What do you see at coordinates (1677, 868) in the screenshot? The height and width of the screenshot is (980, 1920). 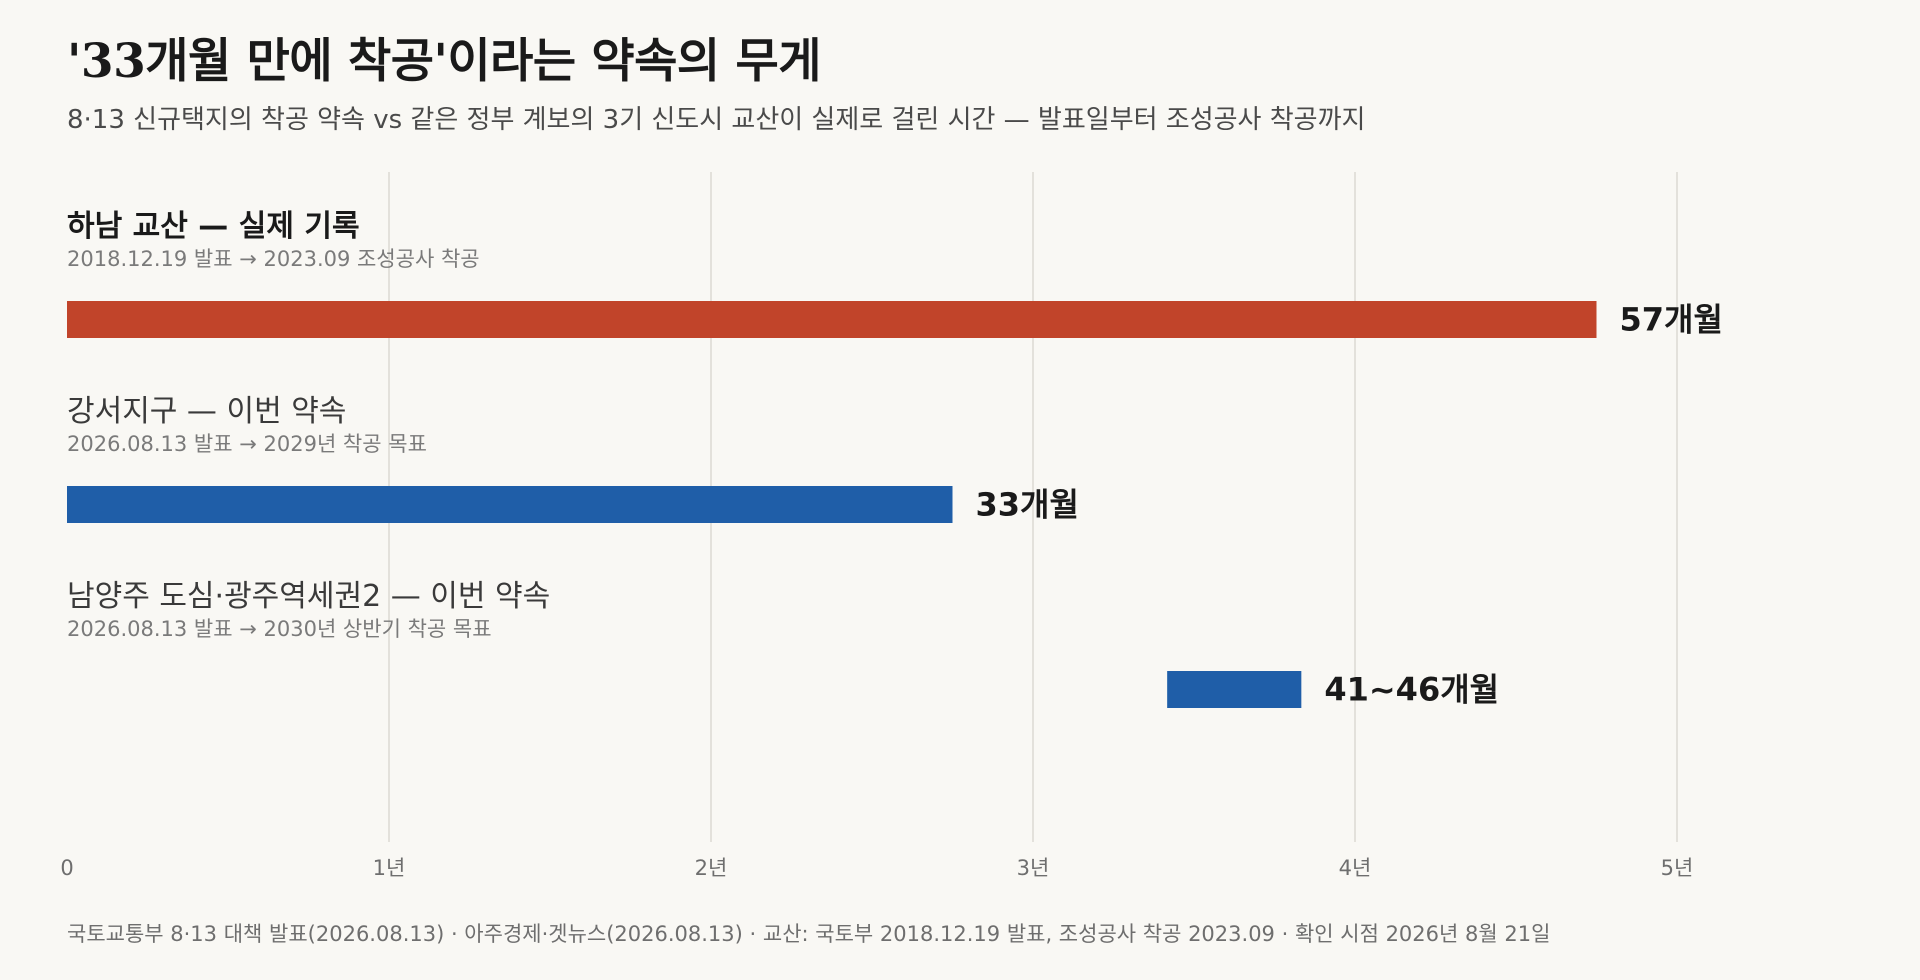 I see `x-tick-label: 5년` at bounding box center [1677, 868].